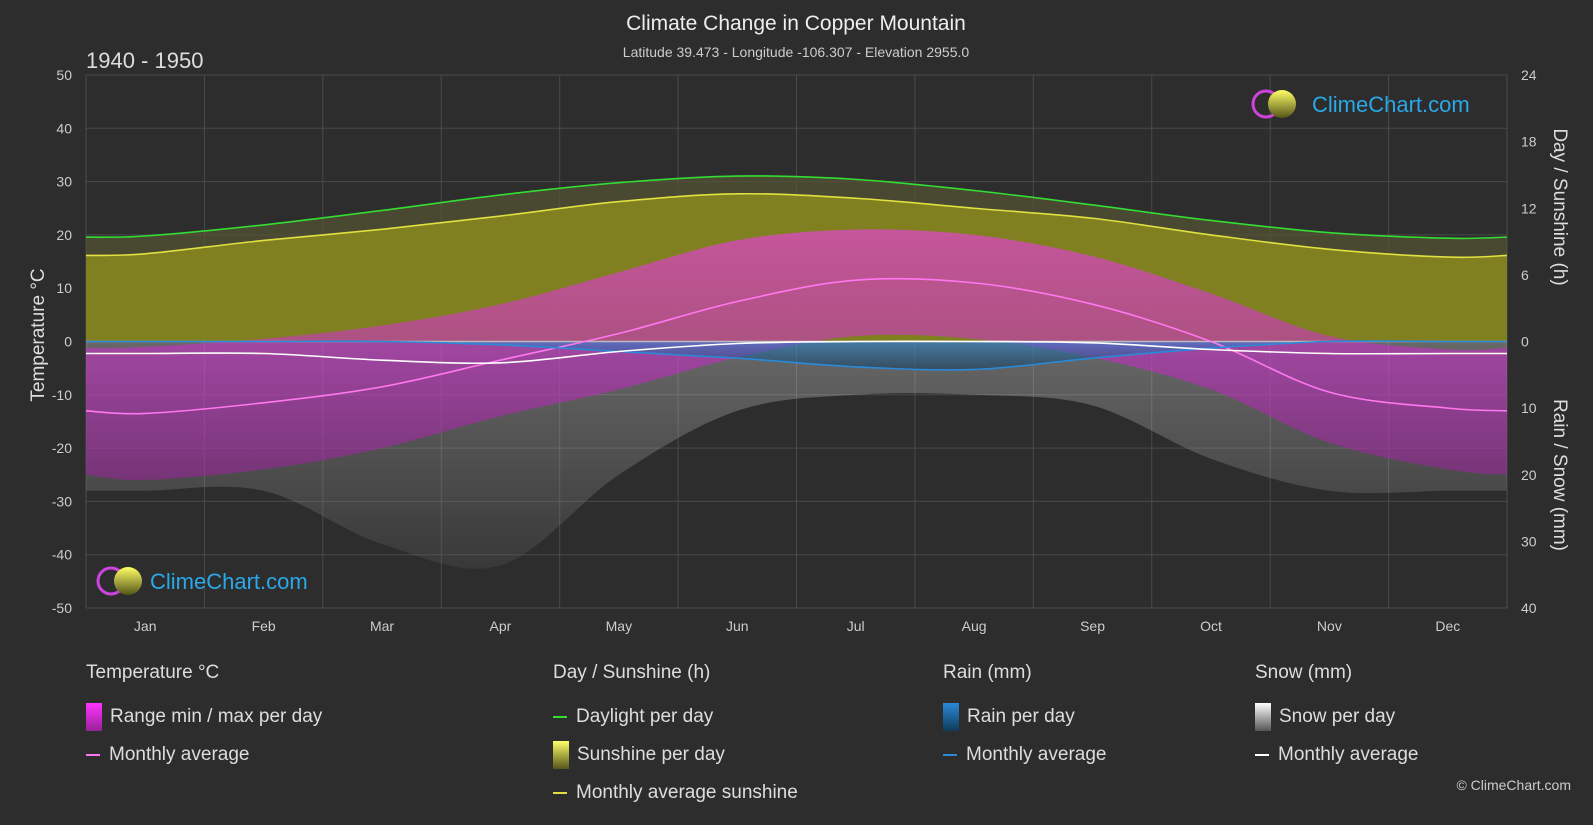  What do you see at coordinates (93, 755) in the screenshot?
I see `temp-avg-swatch` at bounding box center [93, 755].